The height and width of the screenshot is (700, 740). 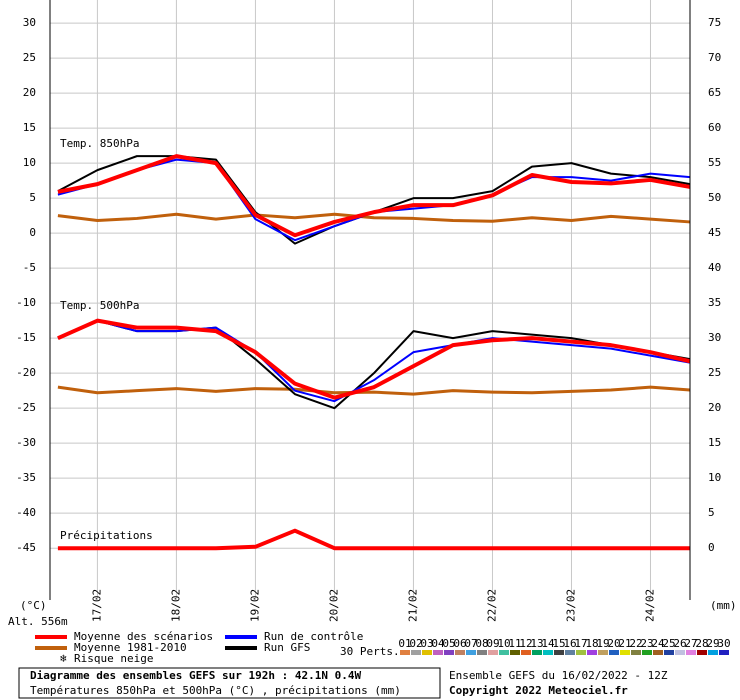 I want to click on pert-label: 27, so click(x=690, y=643).